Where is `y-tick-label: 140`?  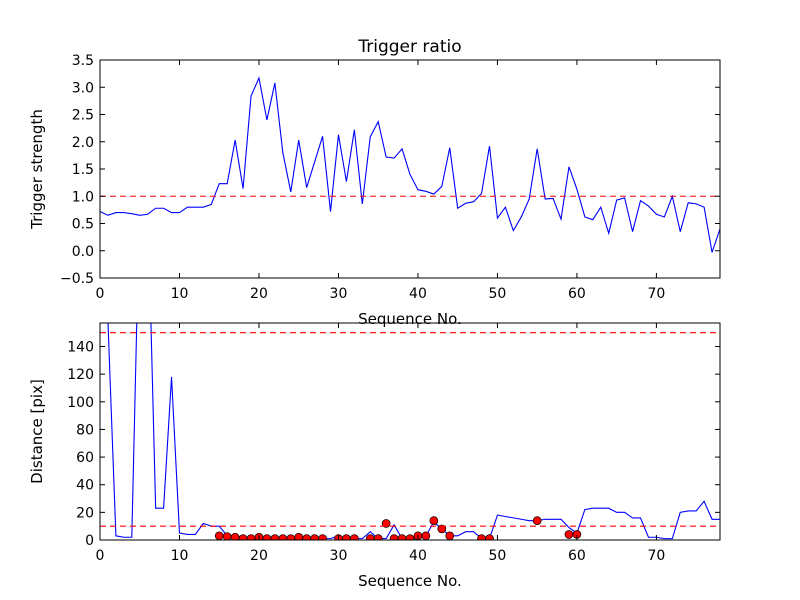 y-tick-label: 140 is located at coordinates (80, 347).